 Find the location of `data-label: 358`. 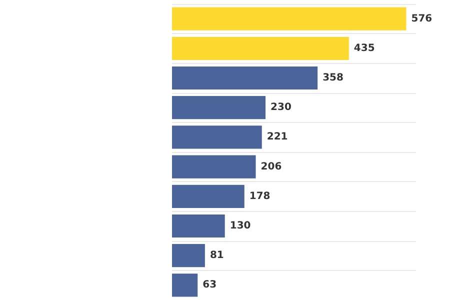

data-label: 358 is located at coordinates (333, 78).